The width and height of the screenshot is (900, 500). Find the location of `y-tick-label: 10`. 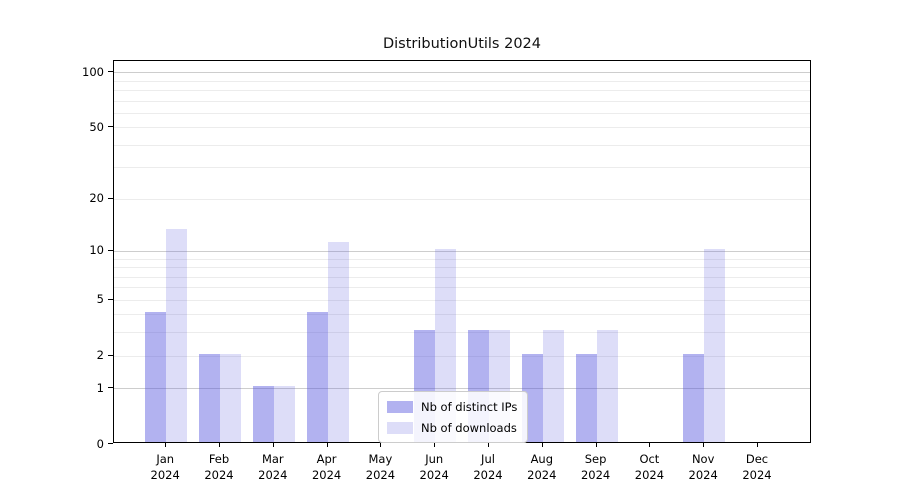

y-tick-label: 10 is located at coordinates (96, 250).